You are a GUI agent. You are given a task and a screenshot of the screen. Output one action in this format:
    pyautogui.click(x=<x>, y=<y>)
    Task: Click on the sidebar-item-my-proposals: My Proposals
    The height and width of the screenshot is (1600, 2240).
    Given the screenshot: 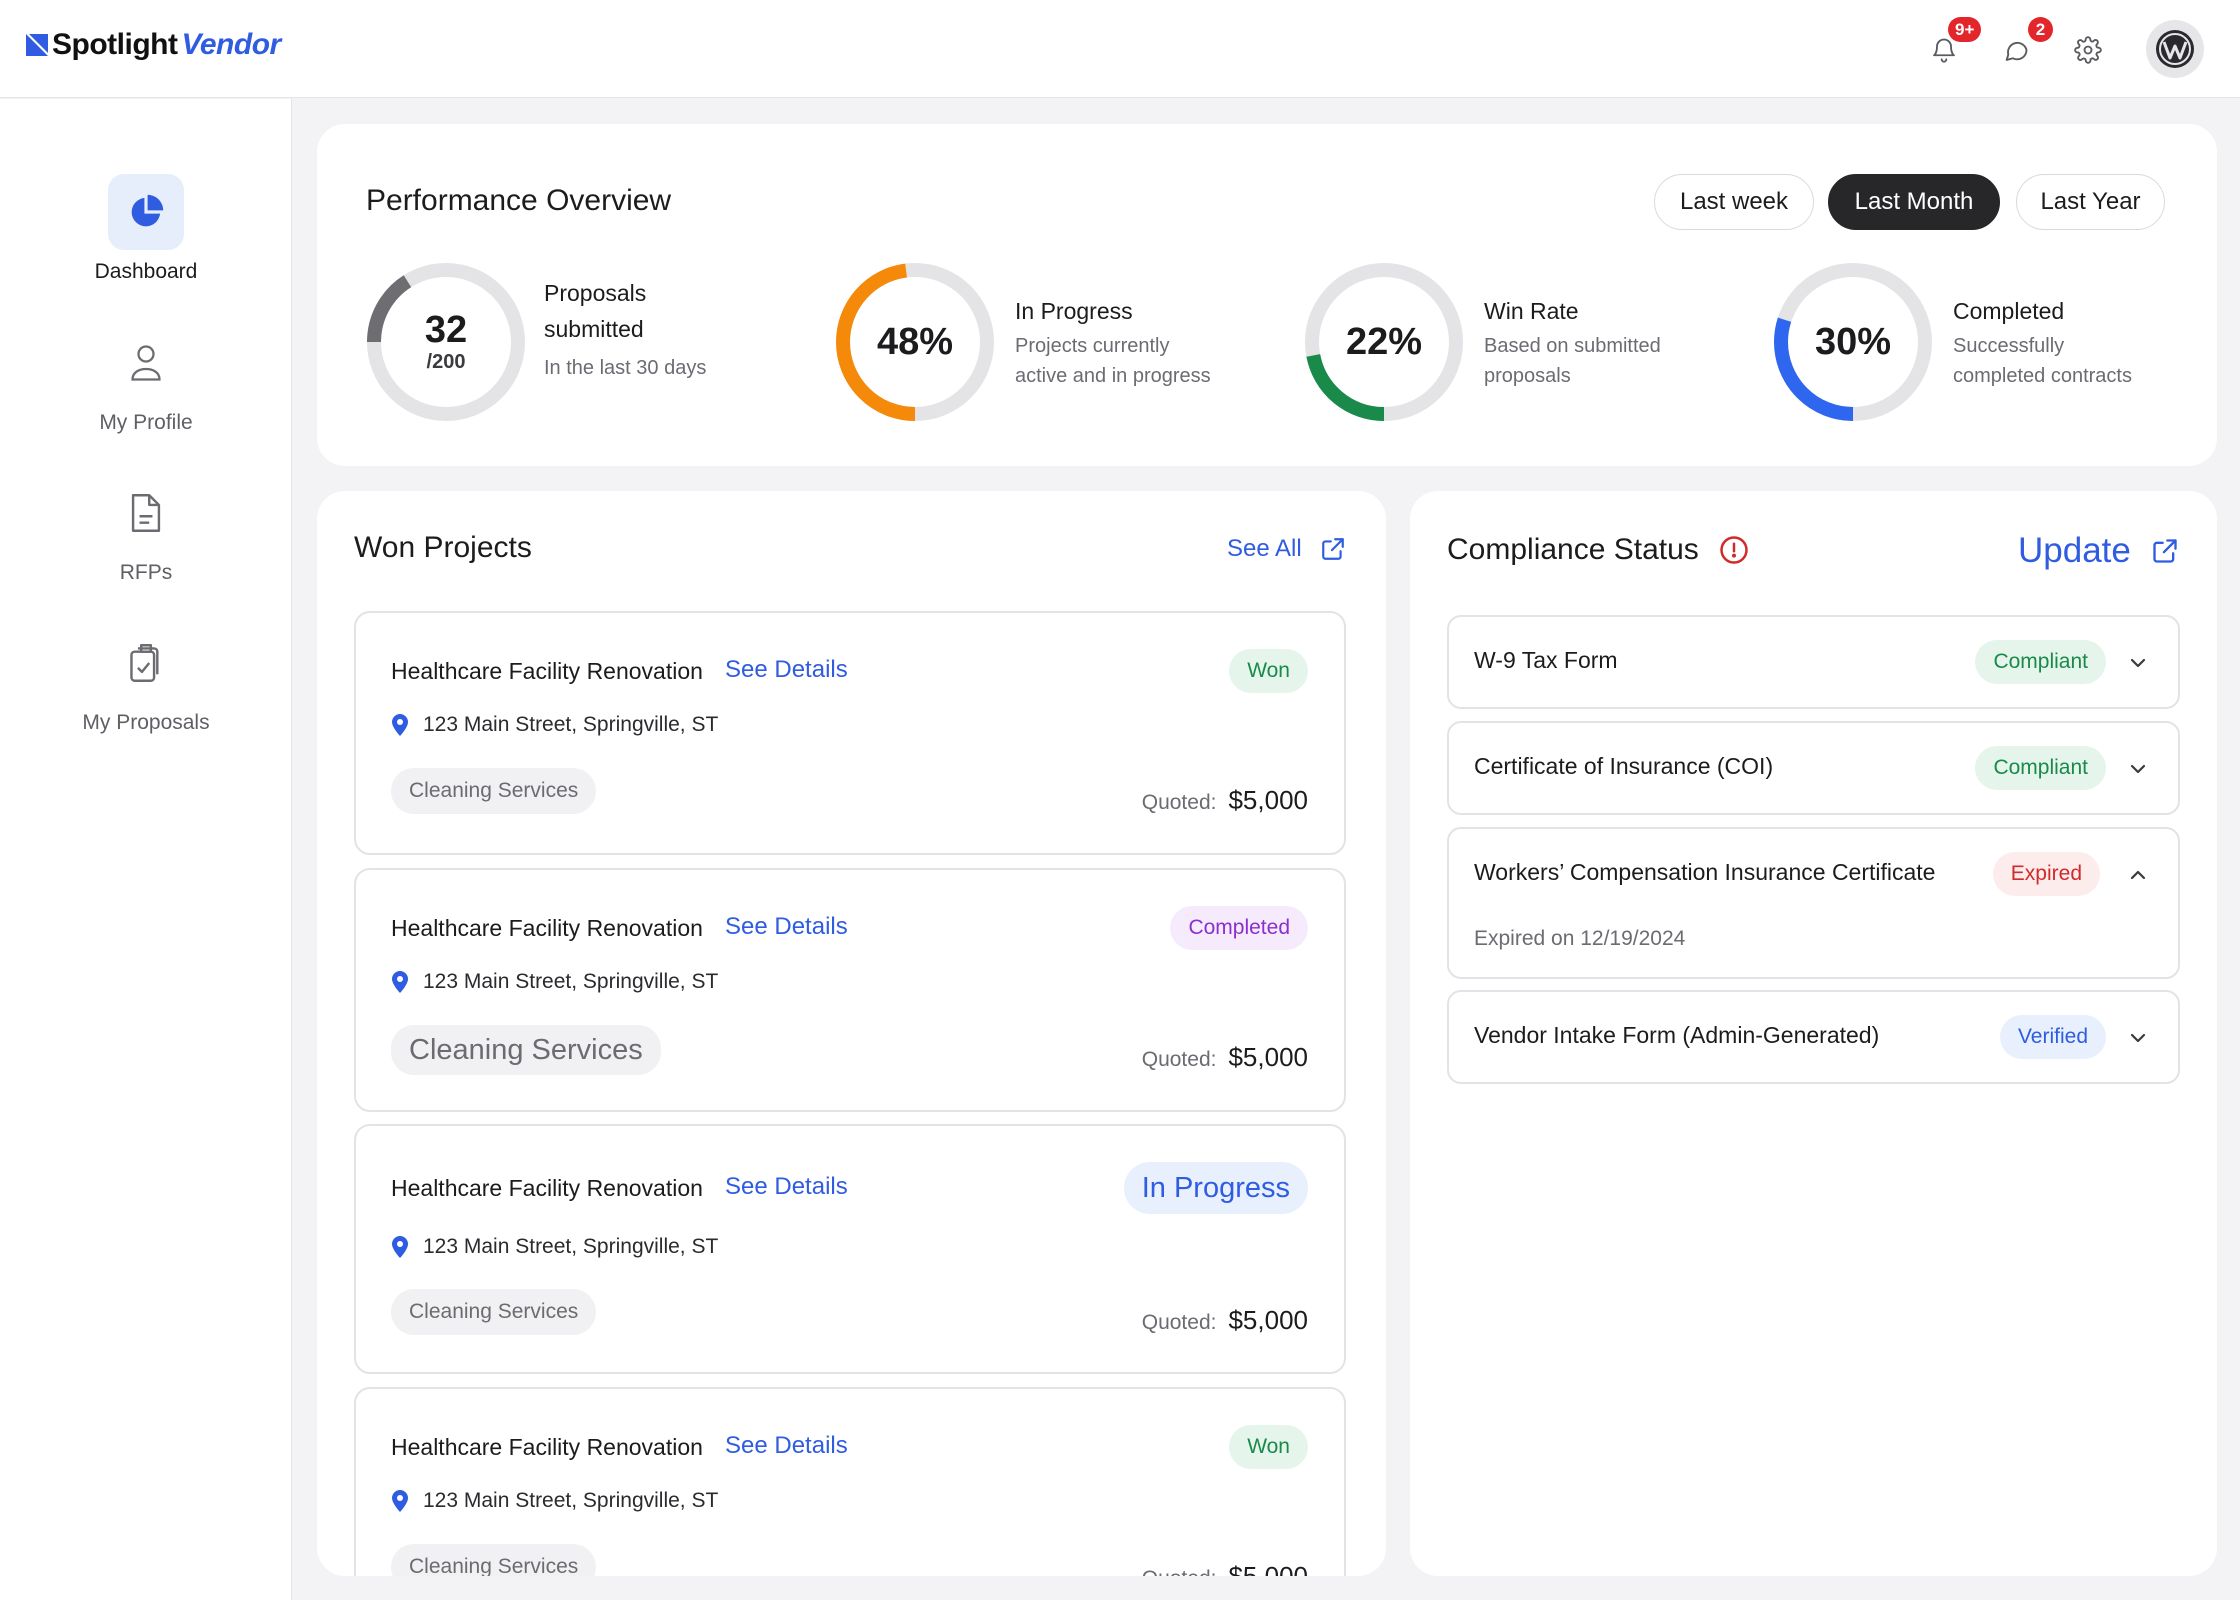 What is the action you would take?
    pyautogui.click(x=146, y=680)
    